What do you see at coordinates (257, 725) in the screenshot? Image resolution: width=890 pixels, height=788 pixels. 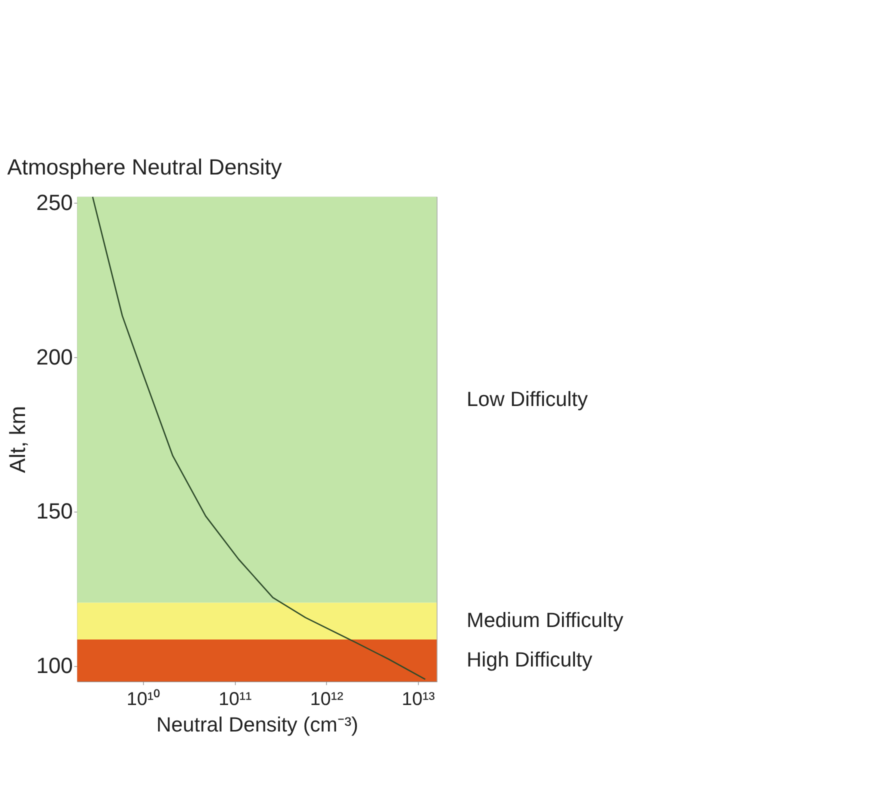 I see `x-axis-title: Neutral Density (cm⁻³)` at bounding box center [257, 725].